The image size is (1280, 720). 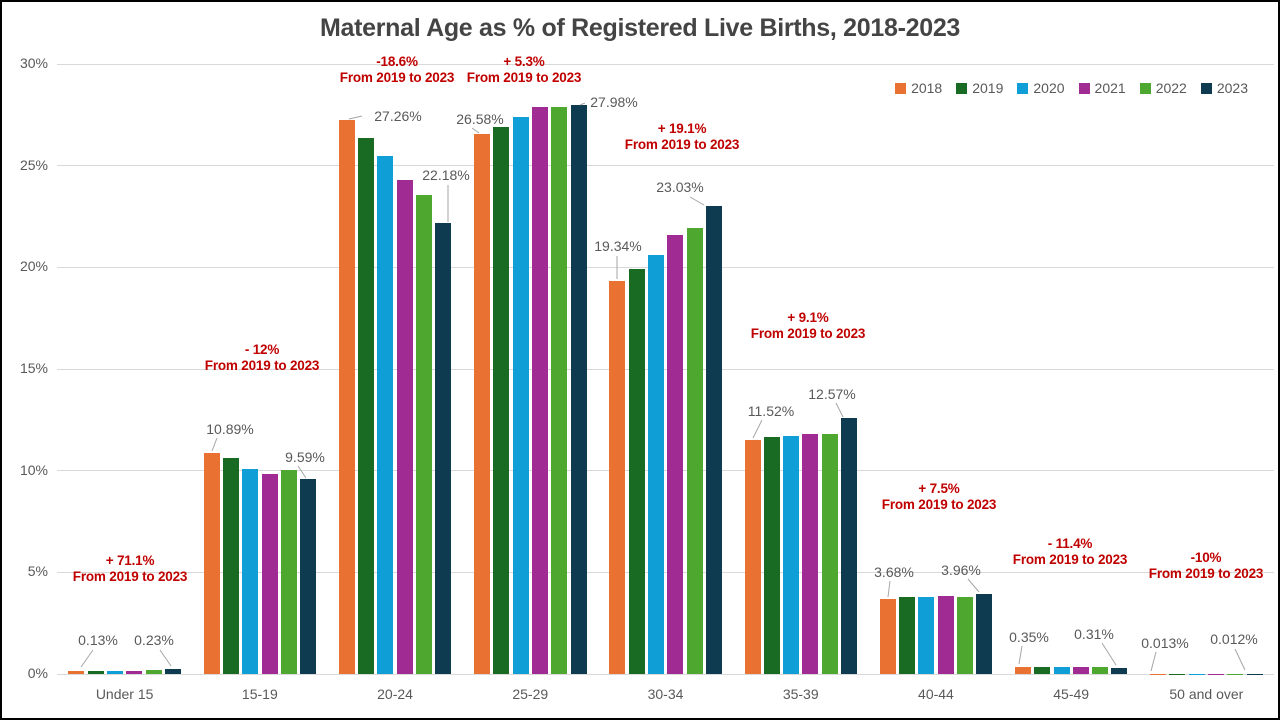 What do you see at coordinates (1070, 552) in the screenshot?
I see `change-annotation: - 11.4% From 2019 to 2023` at bounding box center [1070, 552].